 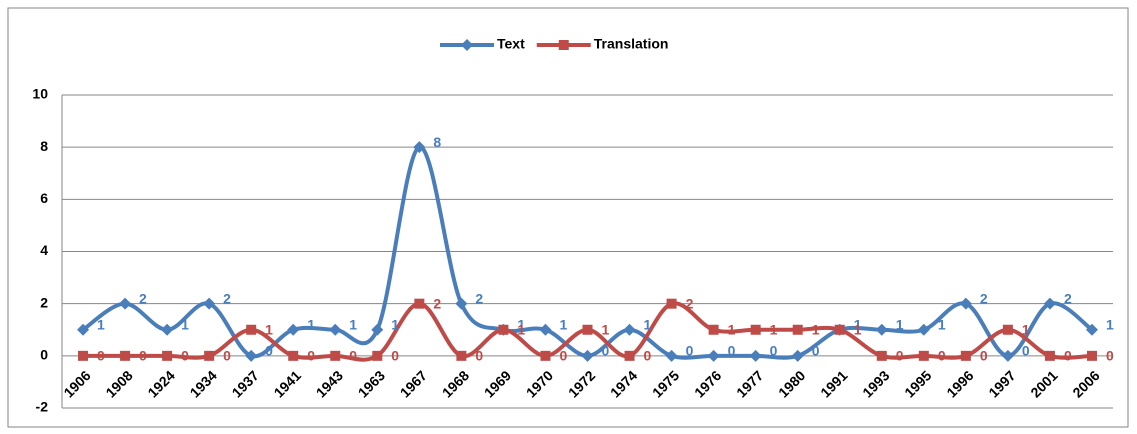 What do you see at coordinates (44, 146) in the screenshot?
I see `y-tick-label: 8` at bounding box center [44, 146].